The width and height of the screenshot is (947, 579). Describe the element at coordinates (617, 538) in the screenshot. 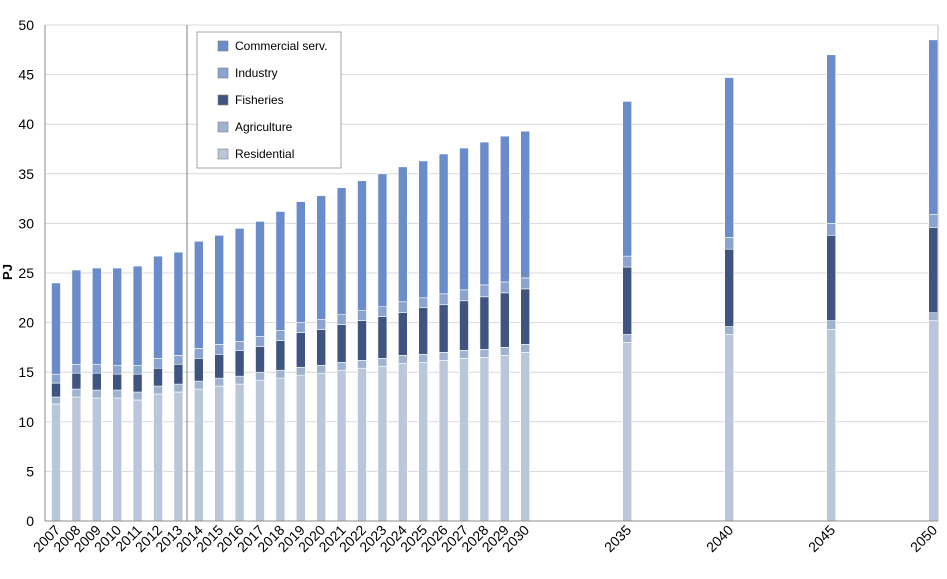

I see `x-tick-label: 2035` at that location.